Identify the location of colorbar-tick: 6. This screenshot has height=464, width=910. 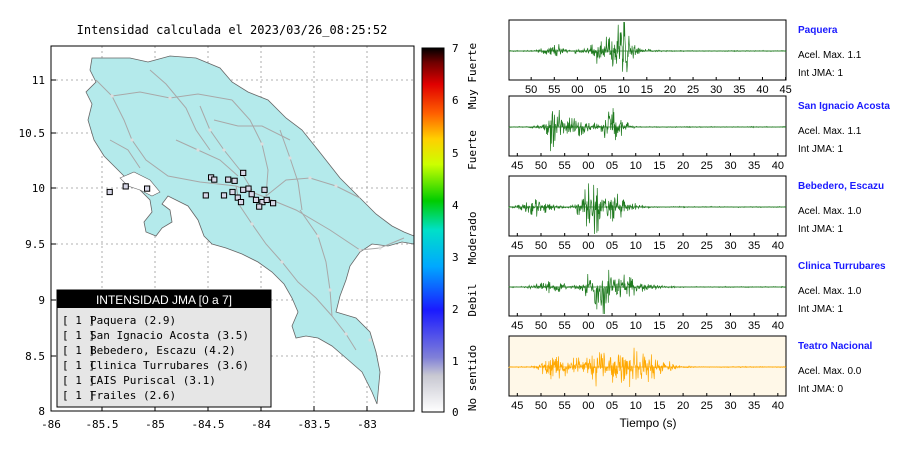
(455, 100).